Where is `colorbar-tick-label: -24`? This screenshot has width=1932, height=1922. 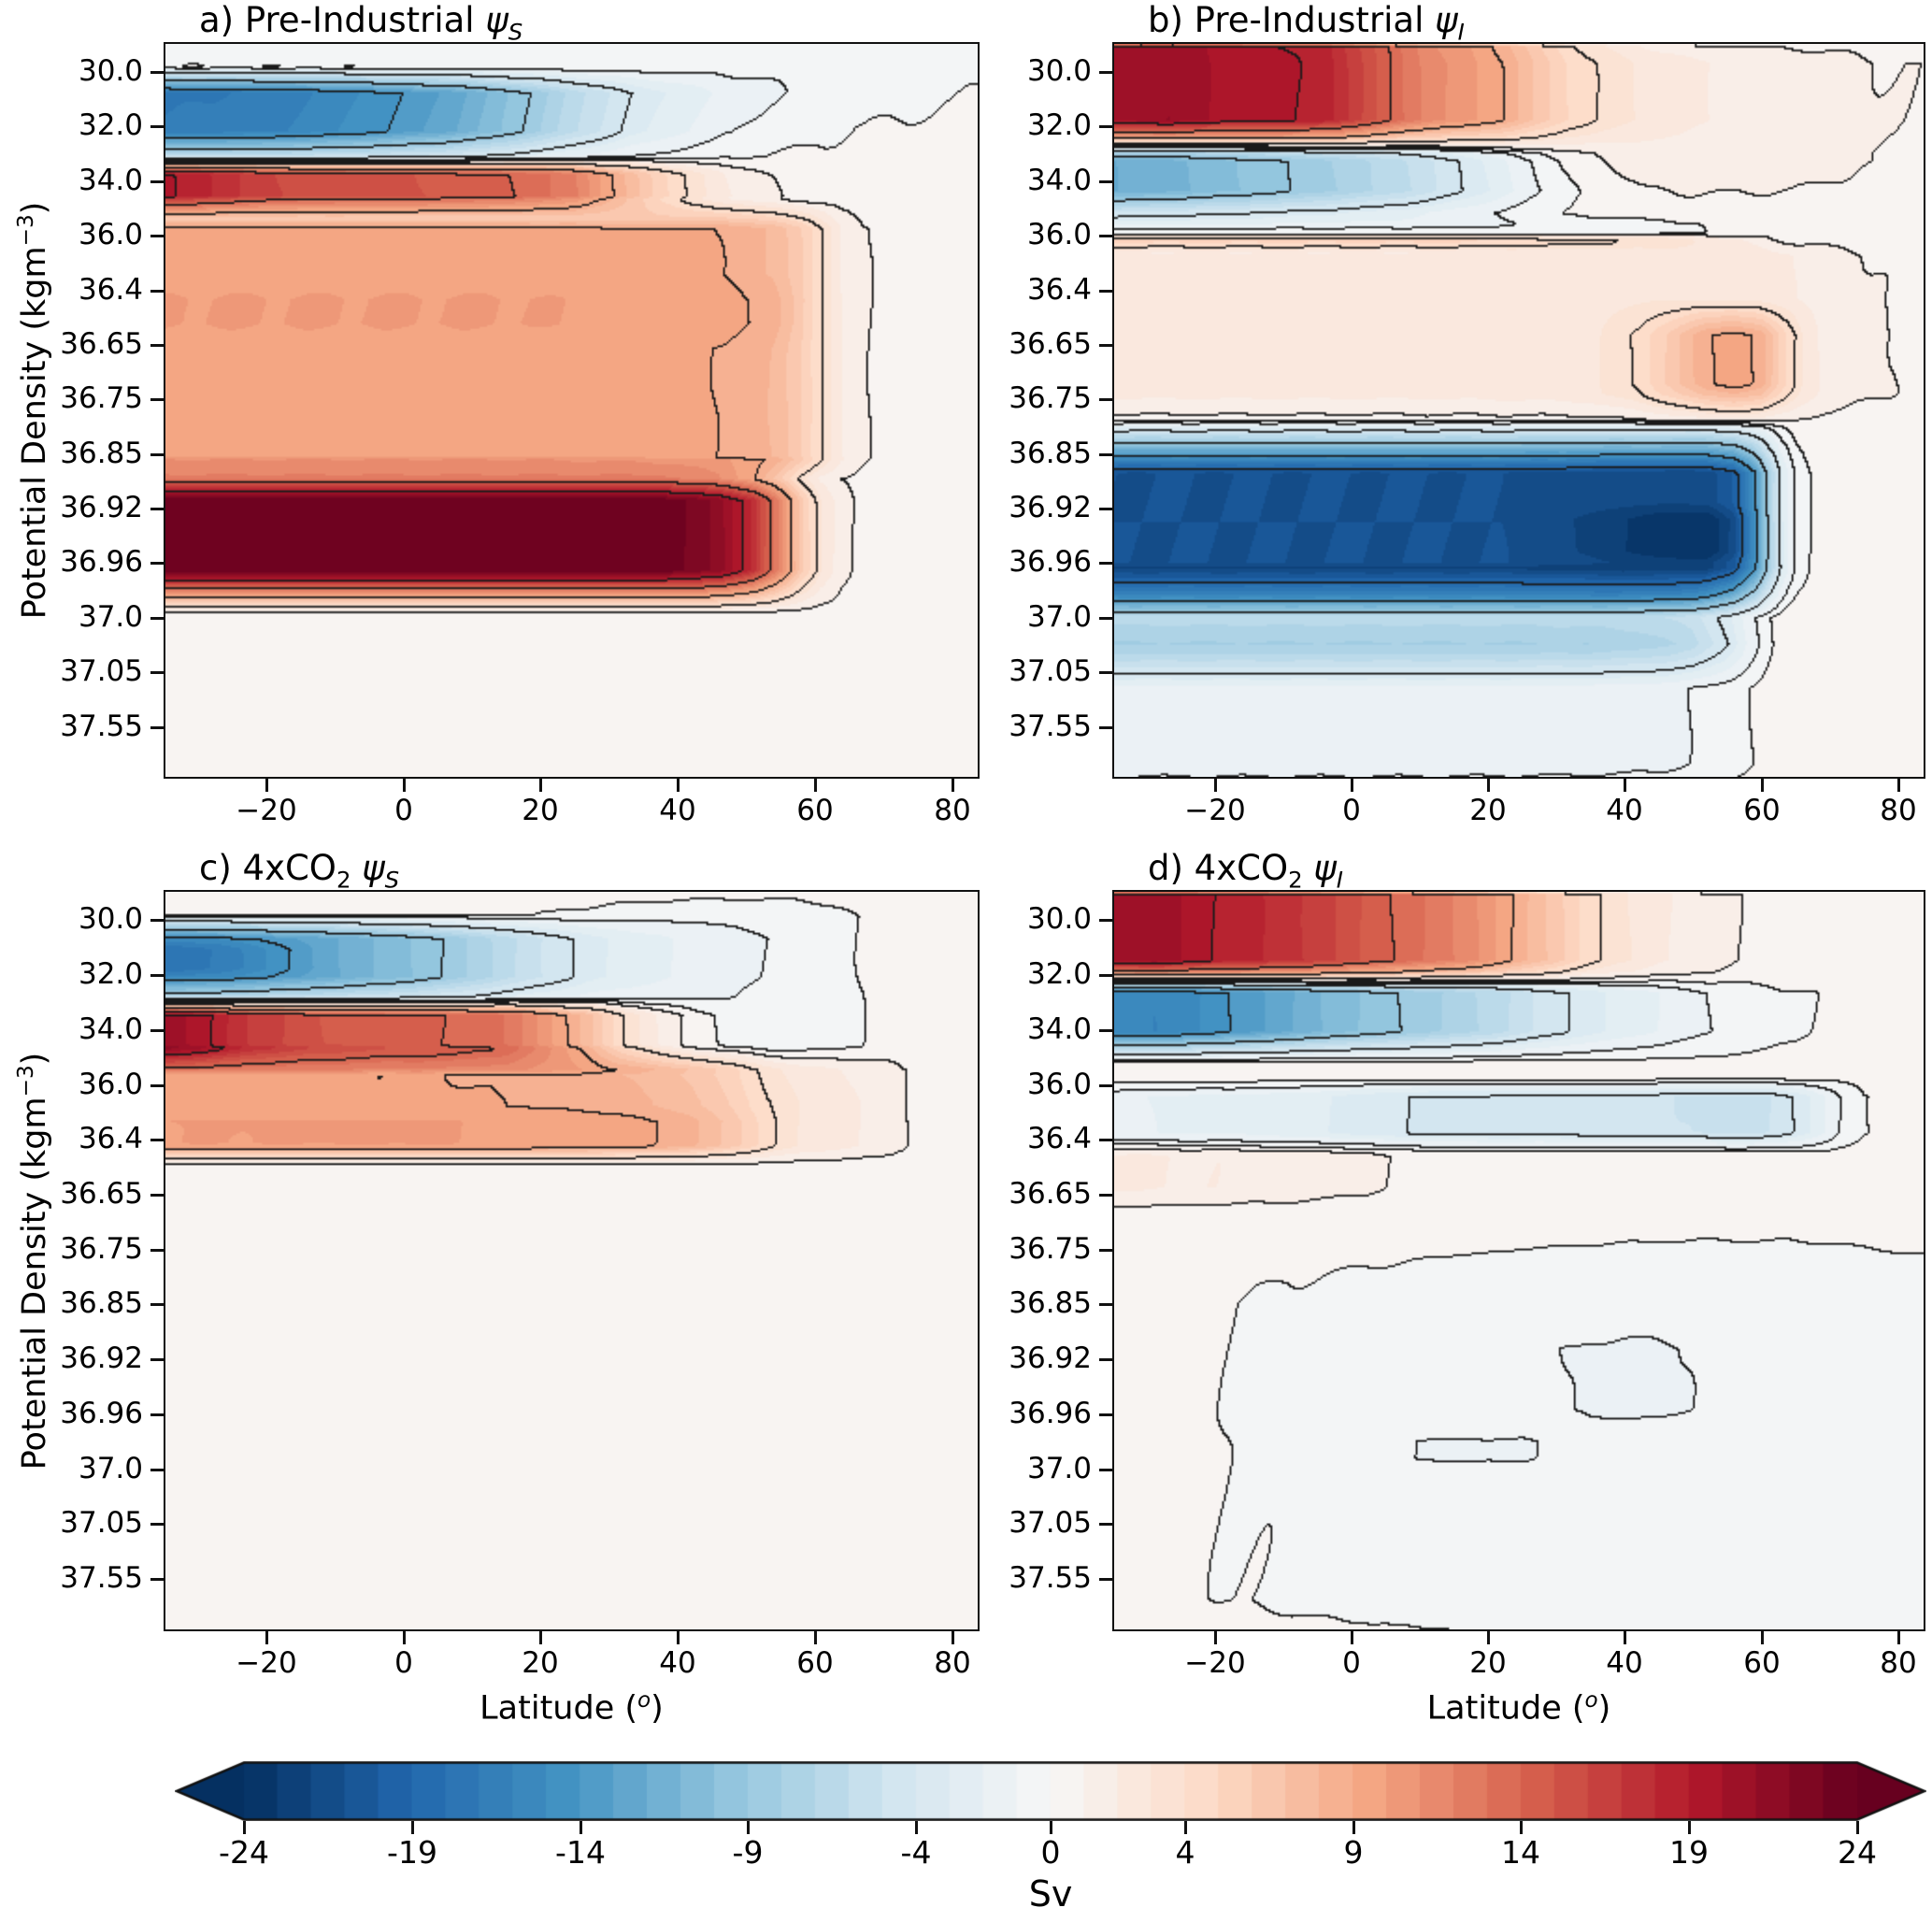
colorbar-tick-label: -24 is located at coordinates (244, 1852).